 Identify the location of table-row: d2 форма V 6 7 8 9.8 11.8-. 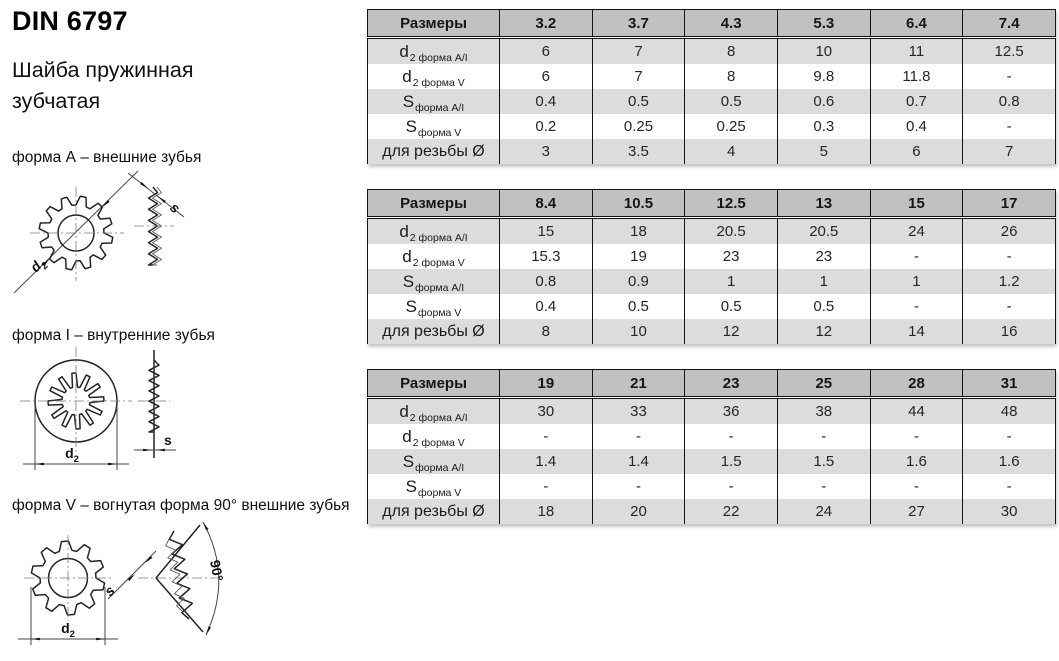
(711, 76).